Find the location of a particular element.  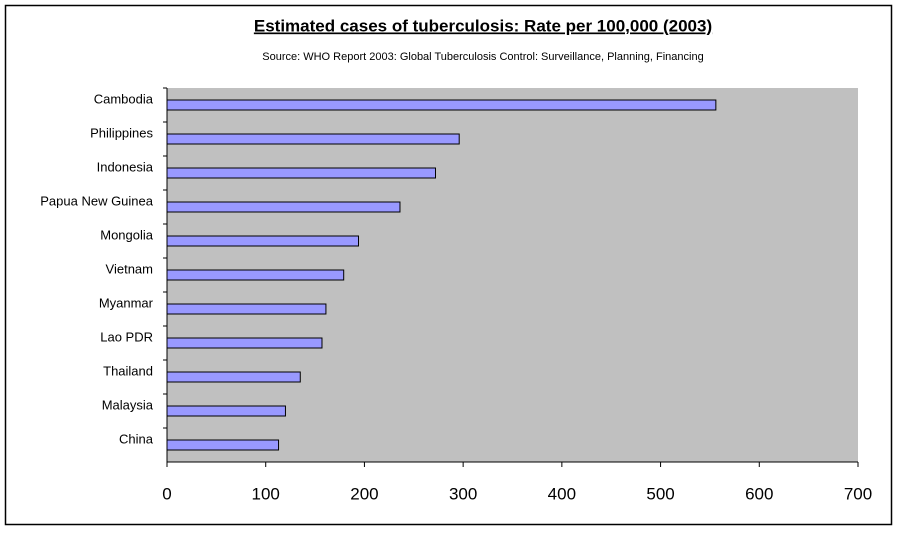

x-tick-label: 500 is located at coordinates (660, 493).